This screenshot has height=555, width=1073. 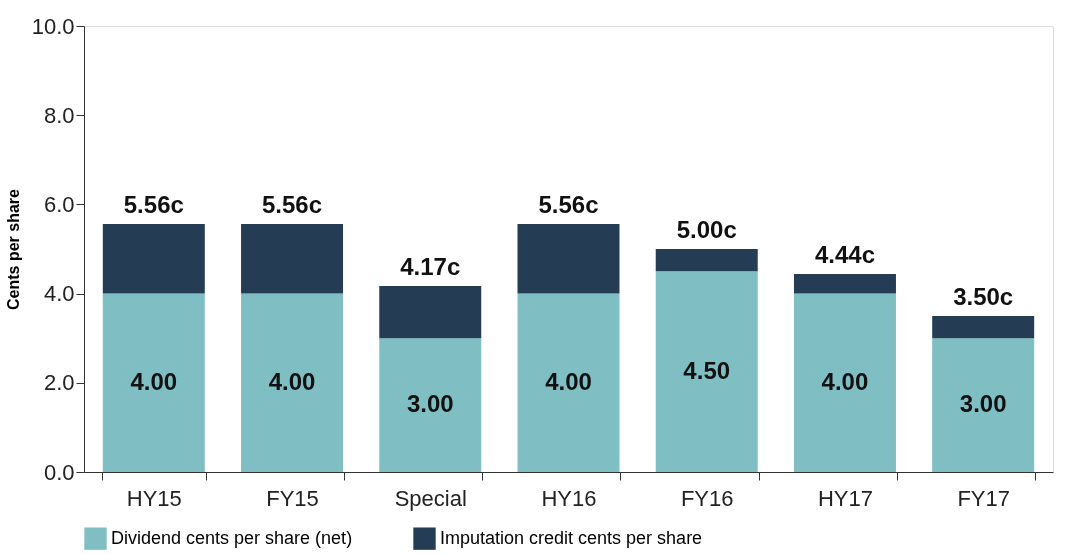 I want to click on legend-label: Dividend cents per share (net), so click(x=232, y=537).